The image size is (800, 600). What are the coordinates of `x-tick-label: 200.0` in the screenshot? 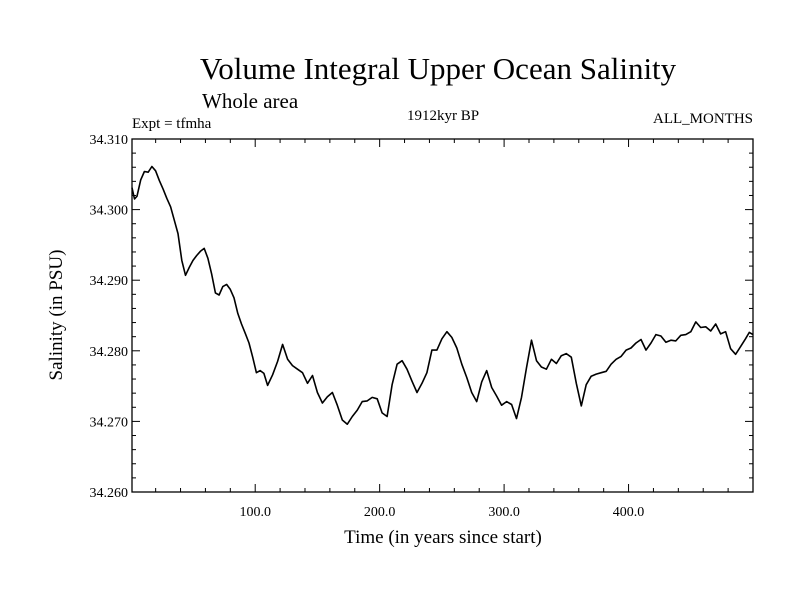 It's located at (380, 512).